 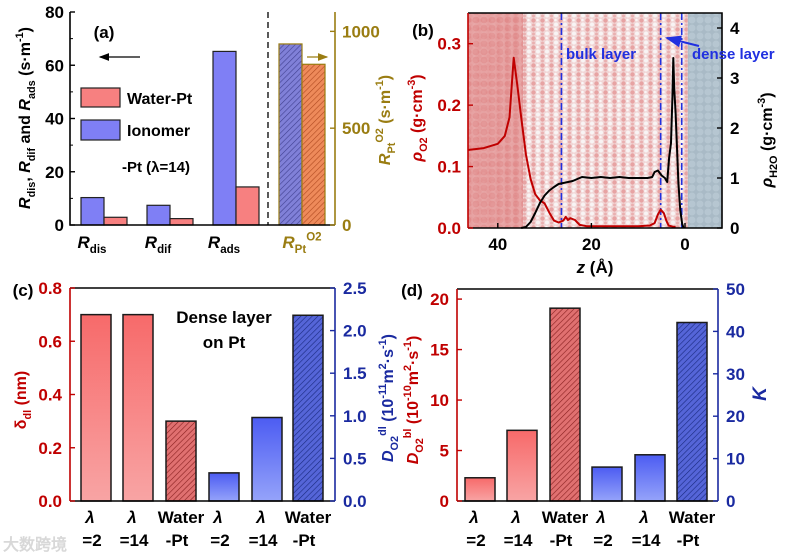 I want to click on label-segment: -3, so click(x=762, y=103).